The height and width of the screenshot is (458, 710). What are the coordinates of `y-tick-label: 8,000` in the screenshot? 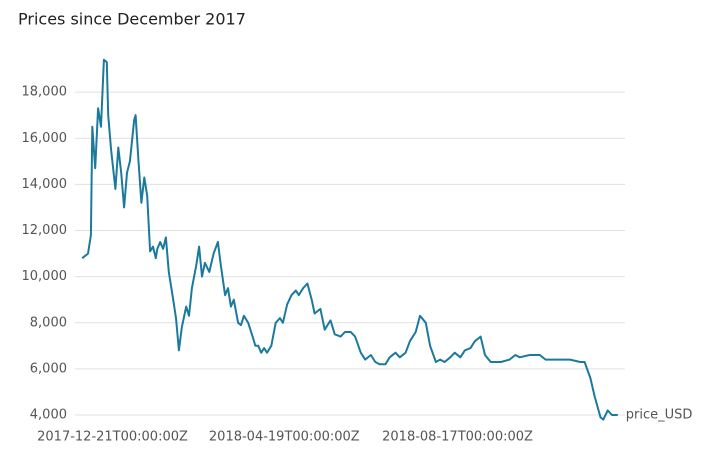 It's located at (48, 322).